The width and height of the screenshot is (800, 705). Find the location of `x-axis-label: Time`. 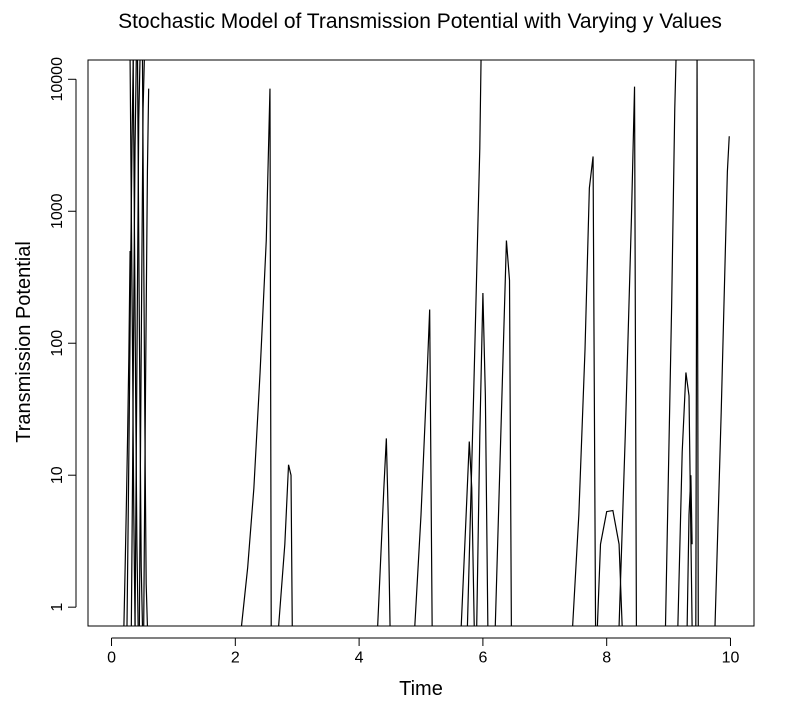

x-axis-label: Time is located at coordinates (421, 689).